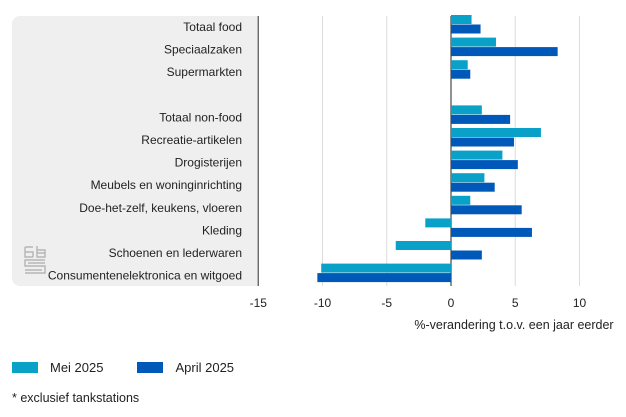  Describe the element at coordinates (76, 398) in the screenshot. I see `footnote: * exclusief tankstations` at that location.